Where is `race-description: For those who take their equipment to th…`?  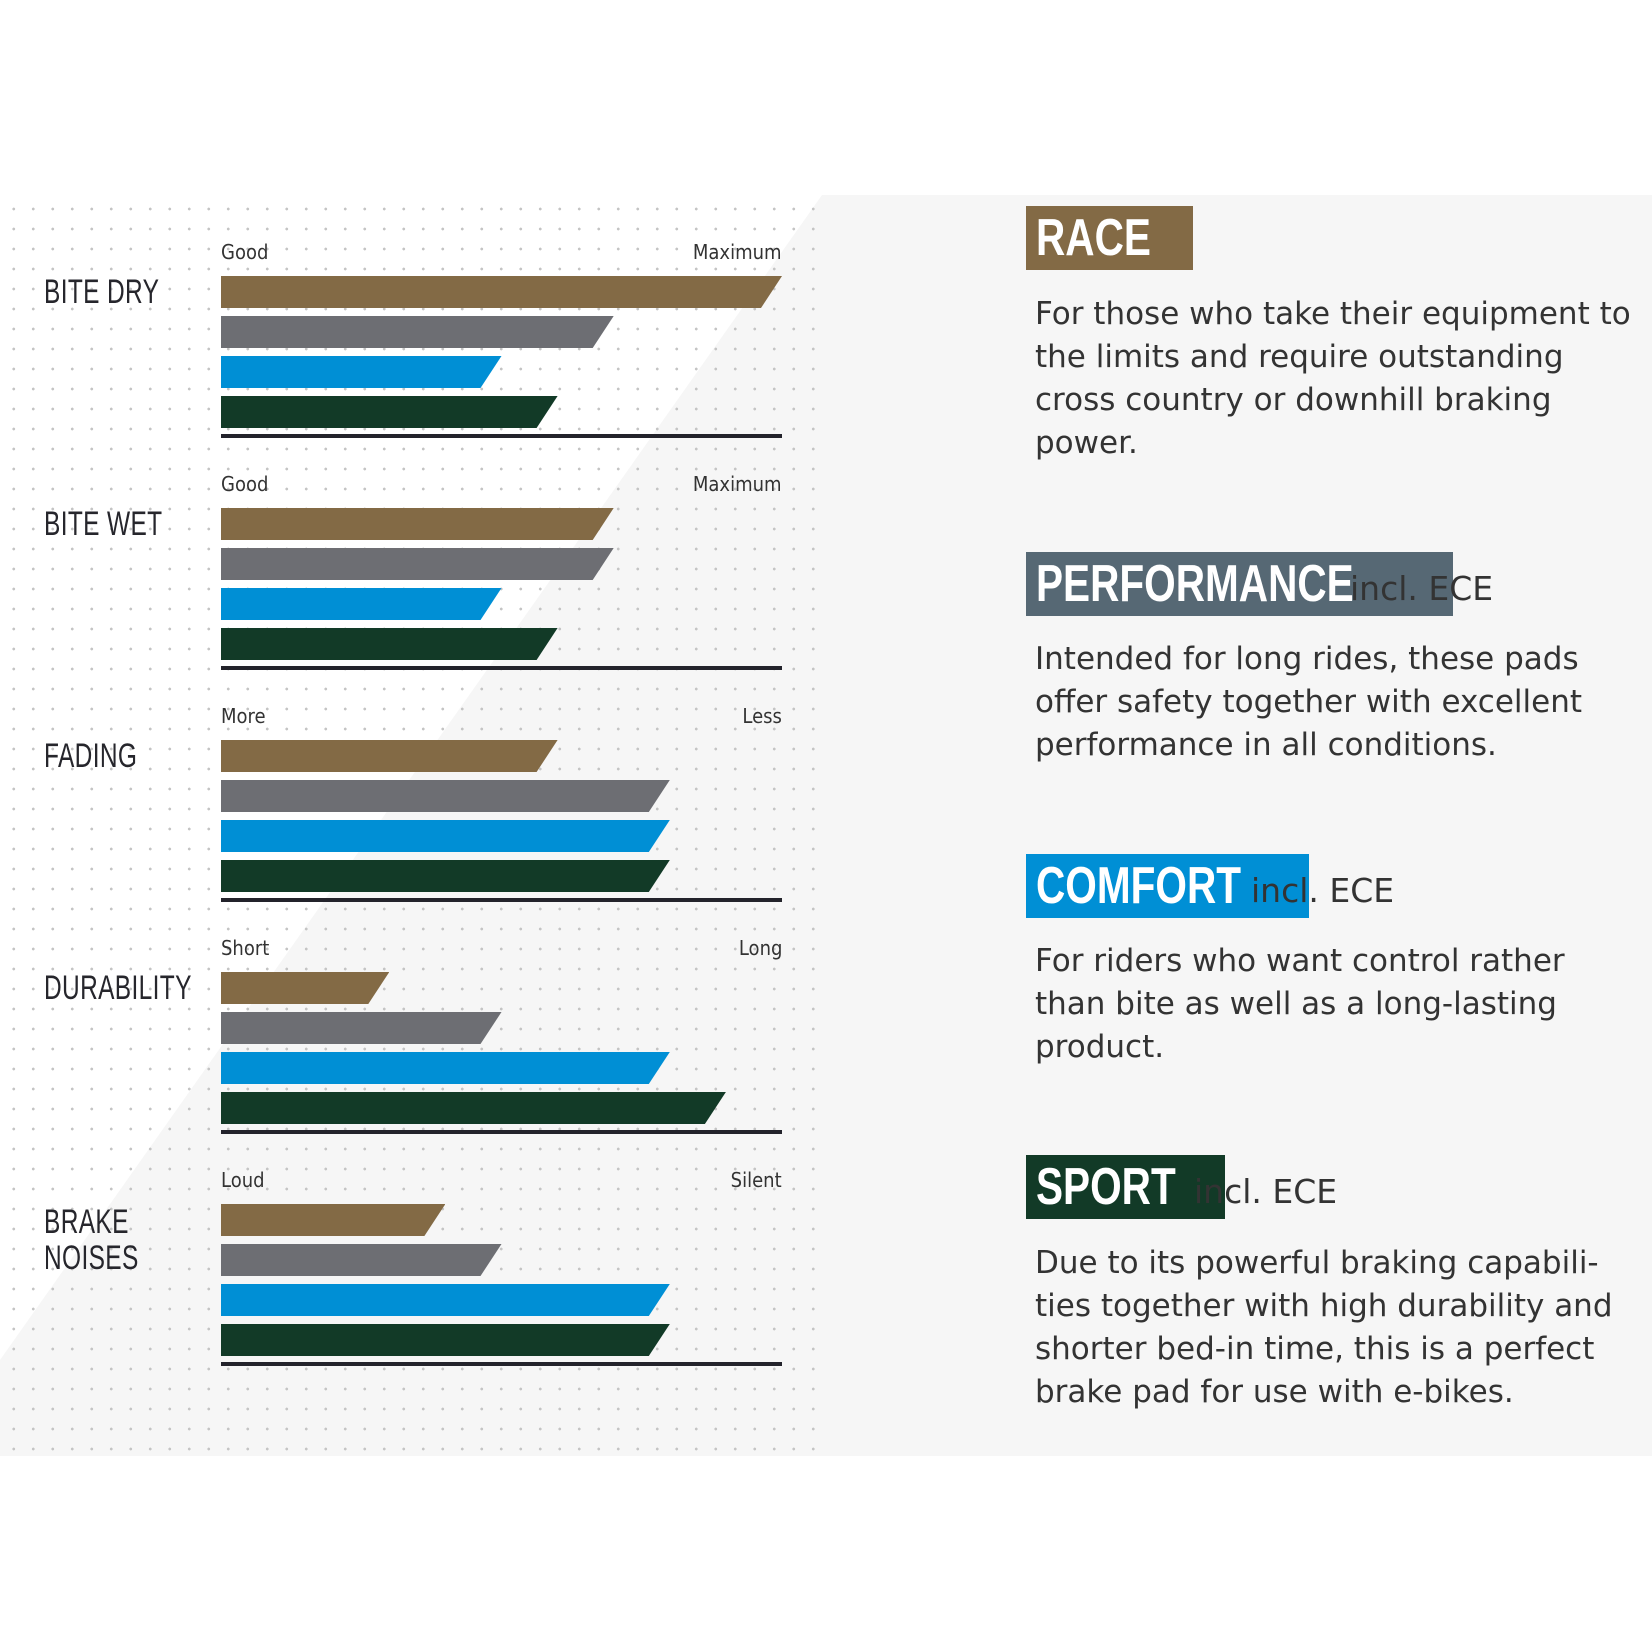 race-description: For those who take their equipment to th… is located at coordinates (1333, 378).